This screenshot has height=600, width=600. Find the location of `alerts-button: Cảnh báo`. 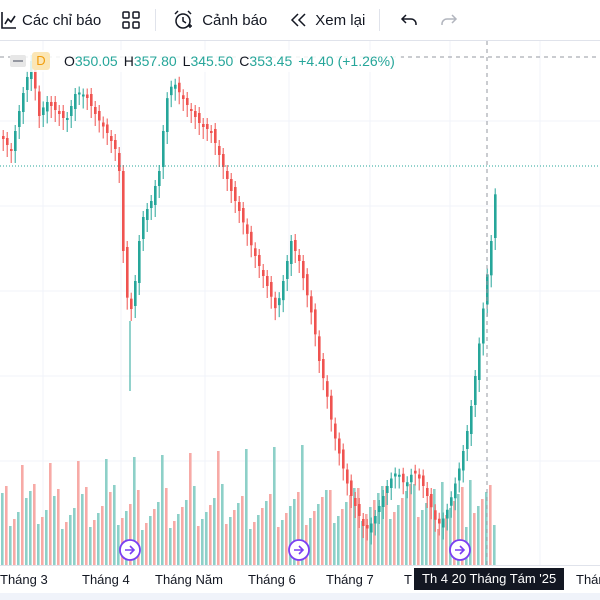

alerts-button: Cảnh báo is located at coordinates (219, 20).